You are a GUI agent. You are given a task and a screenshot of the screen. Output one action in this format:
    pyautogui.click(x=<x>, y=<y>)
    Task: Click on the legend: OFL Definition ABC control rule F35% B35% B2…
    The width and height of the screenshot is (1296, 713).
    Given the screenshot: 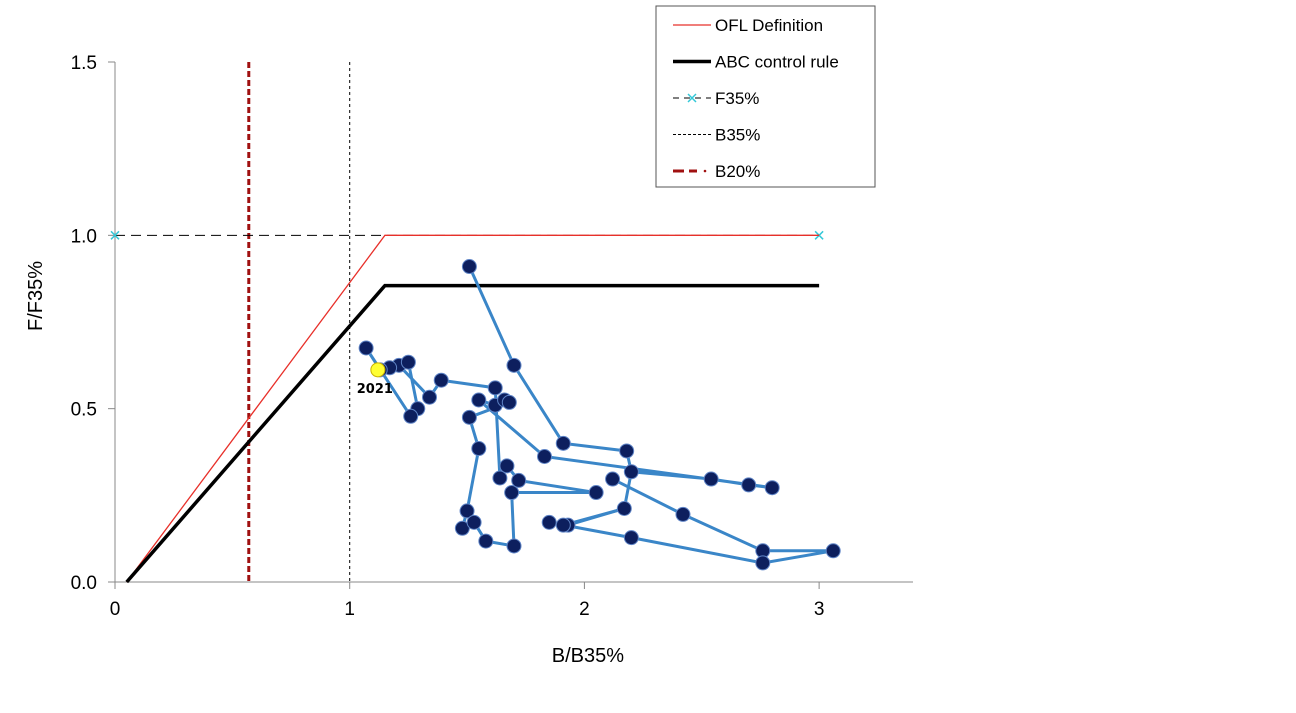 What is the action you would take?
    pyautogui.click(x=765, y=96)
    